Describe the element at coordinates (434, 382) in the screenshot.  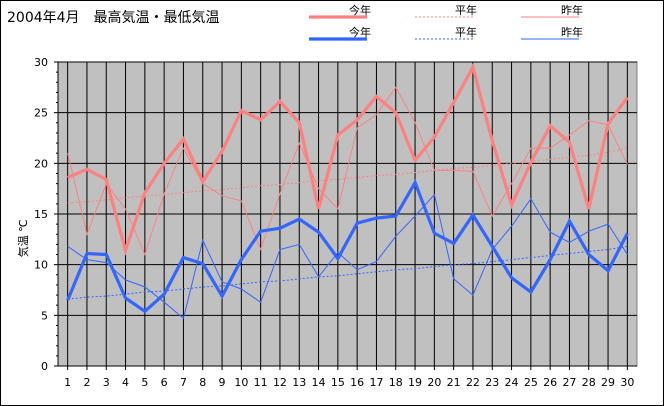
I see `x-tick-label: 20` at that location.